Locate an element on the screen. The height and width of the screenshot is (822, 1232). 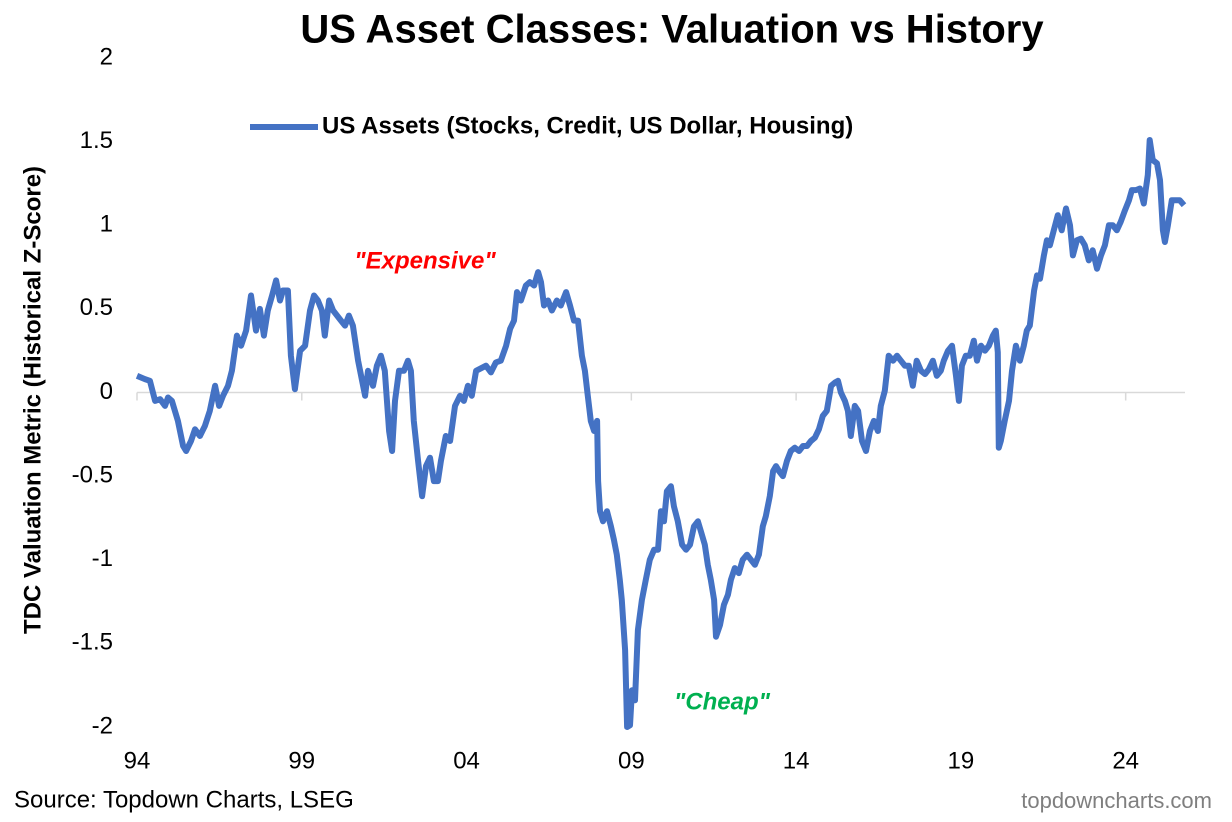
x-tick-label: 94 is located at coordinates (137, 760).